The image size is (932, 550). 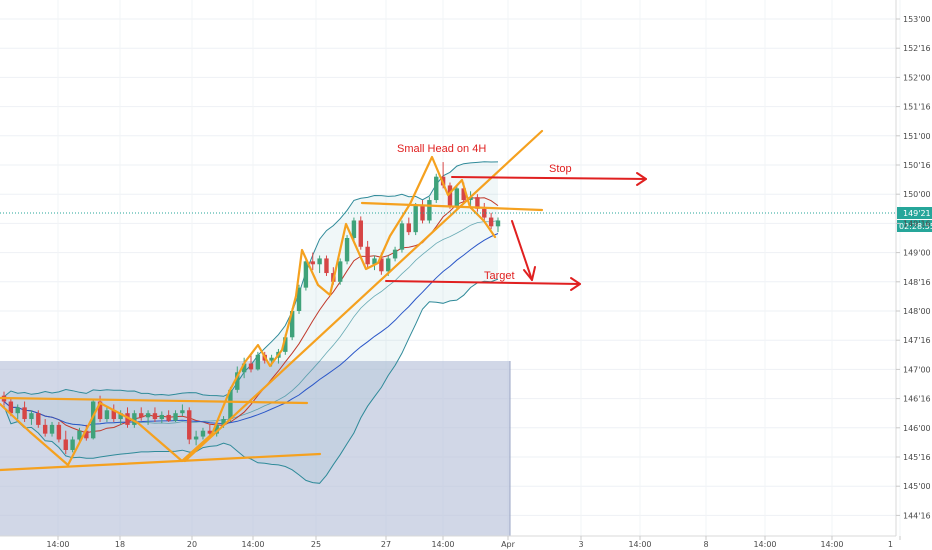 I want to click on x-tick-label: Apr, so click(x=508, y=544).